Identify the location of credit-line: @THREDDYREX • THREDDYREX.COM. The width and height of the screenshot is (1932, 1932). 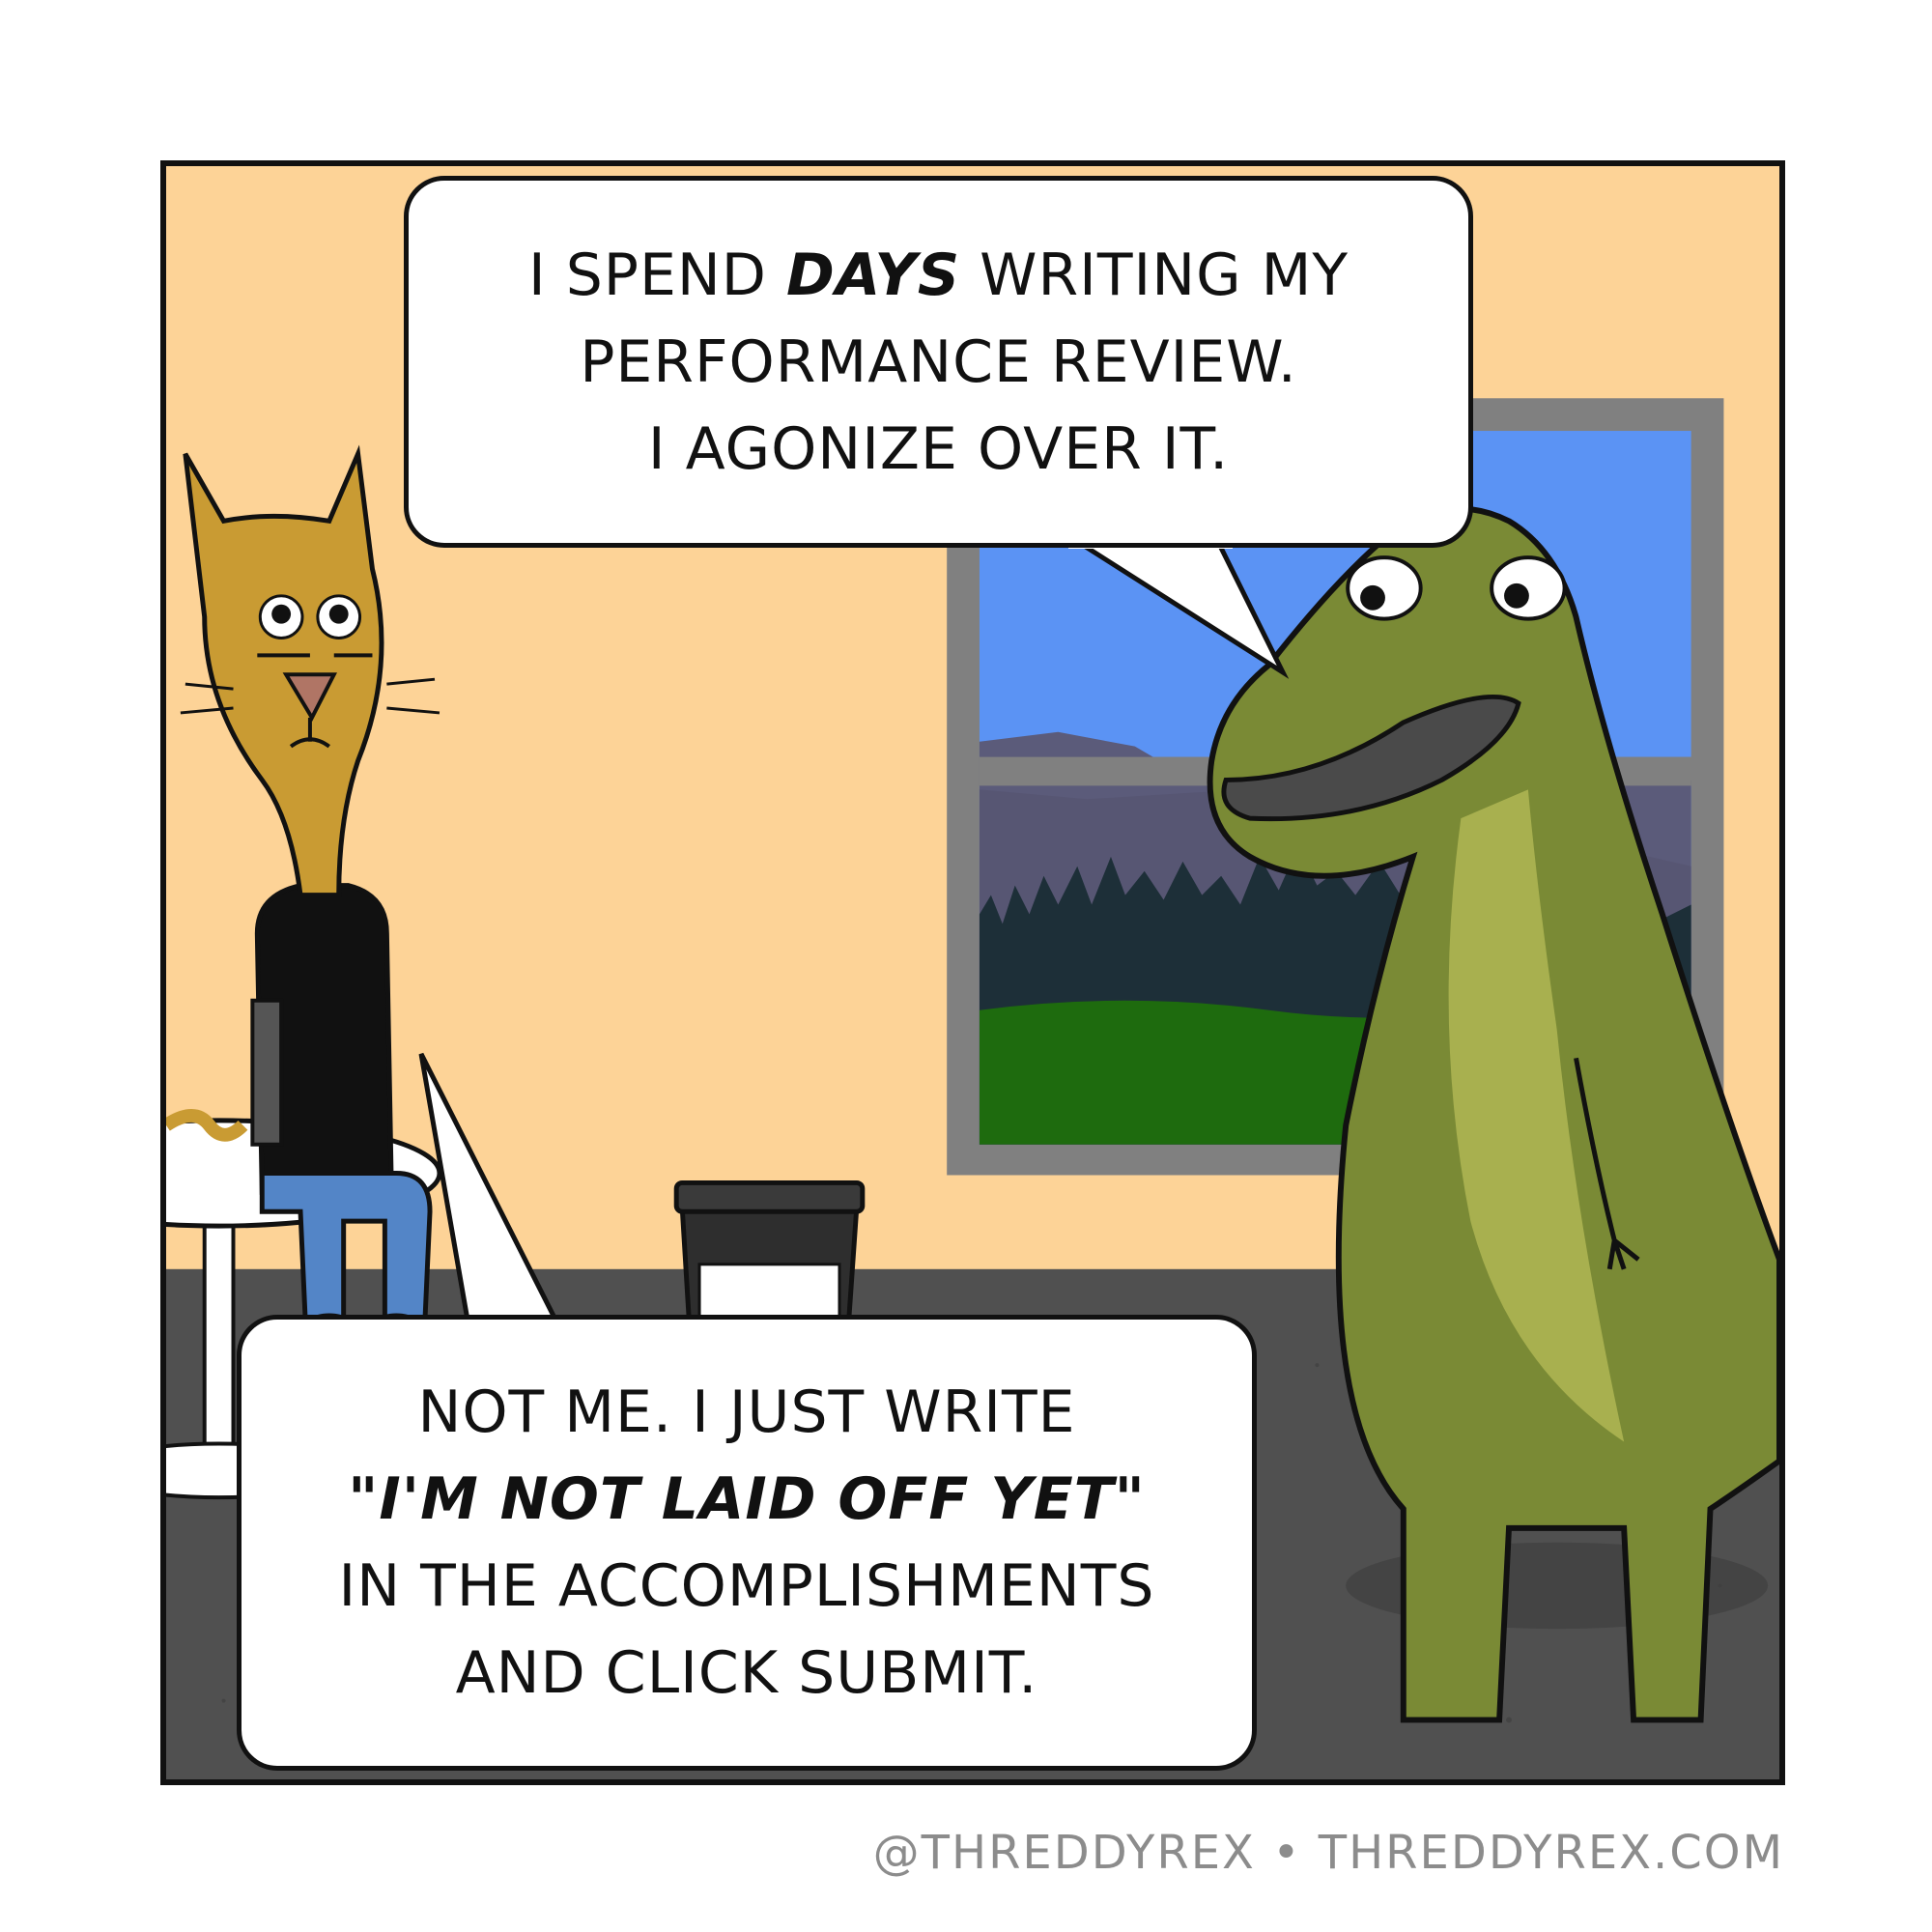
(1328, 1853).